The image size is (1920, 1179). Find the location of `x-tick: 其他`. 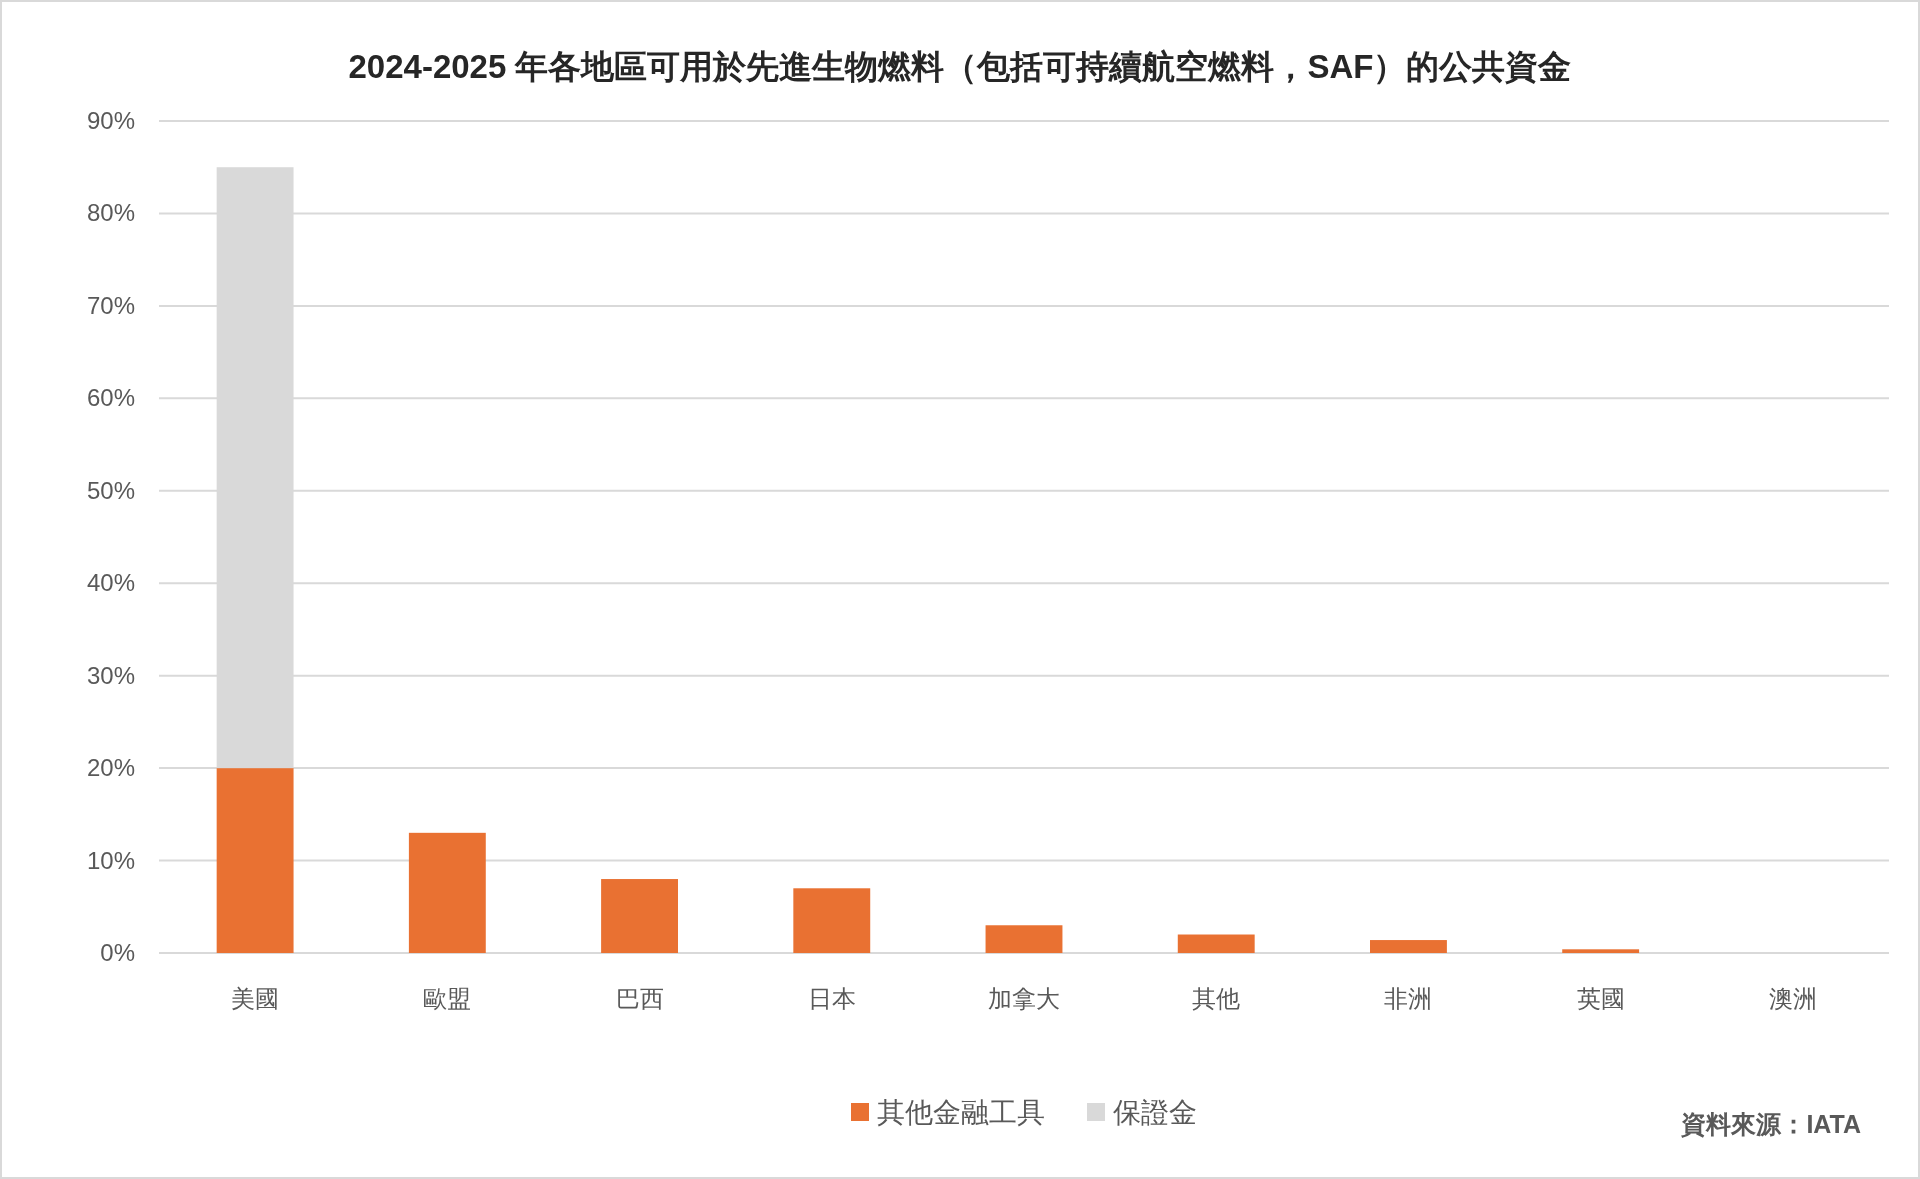

x-tick: 其他 is located at coordinates (1216, 998).